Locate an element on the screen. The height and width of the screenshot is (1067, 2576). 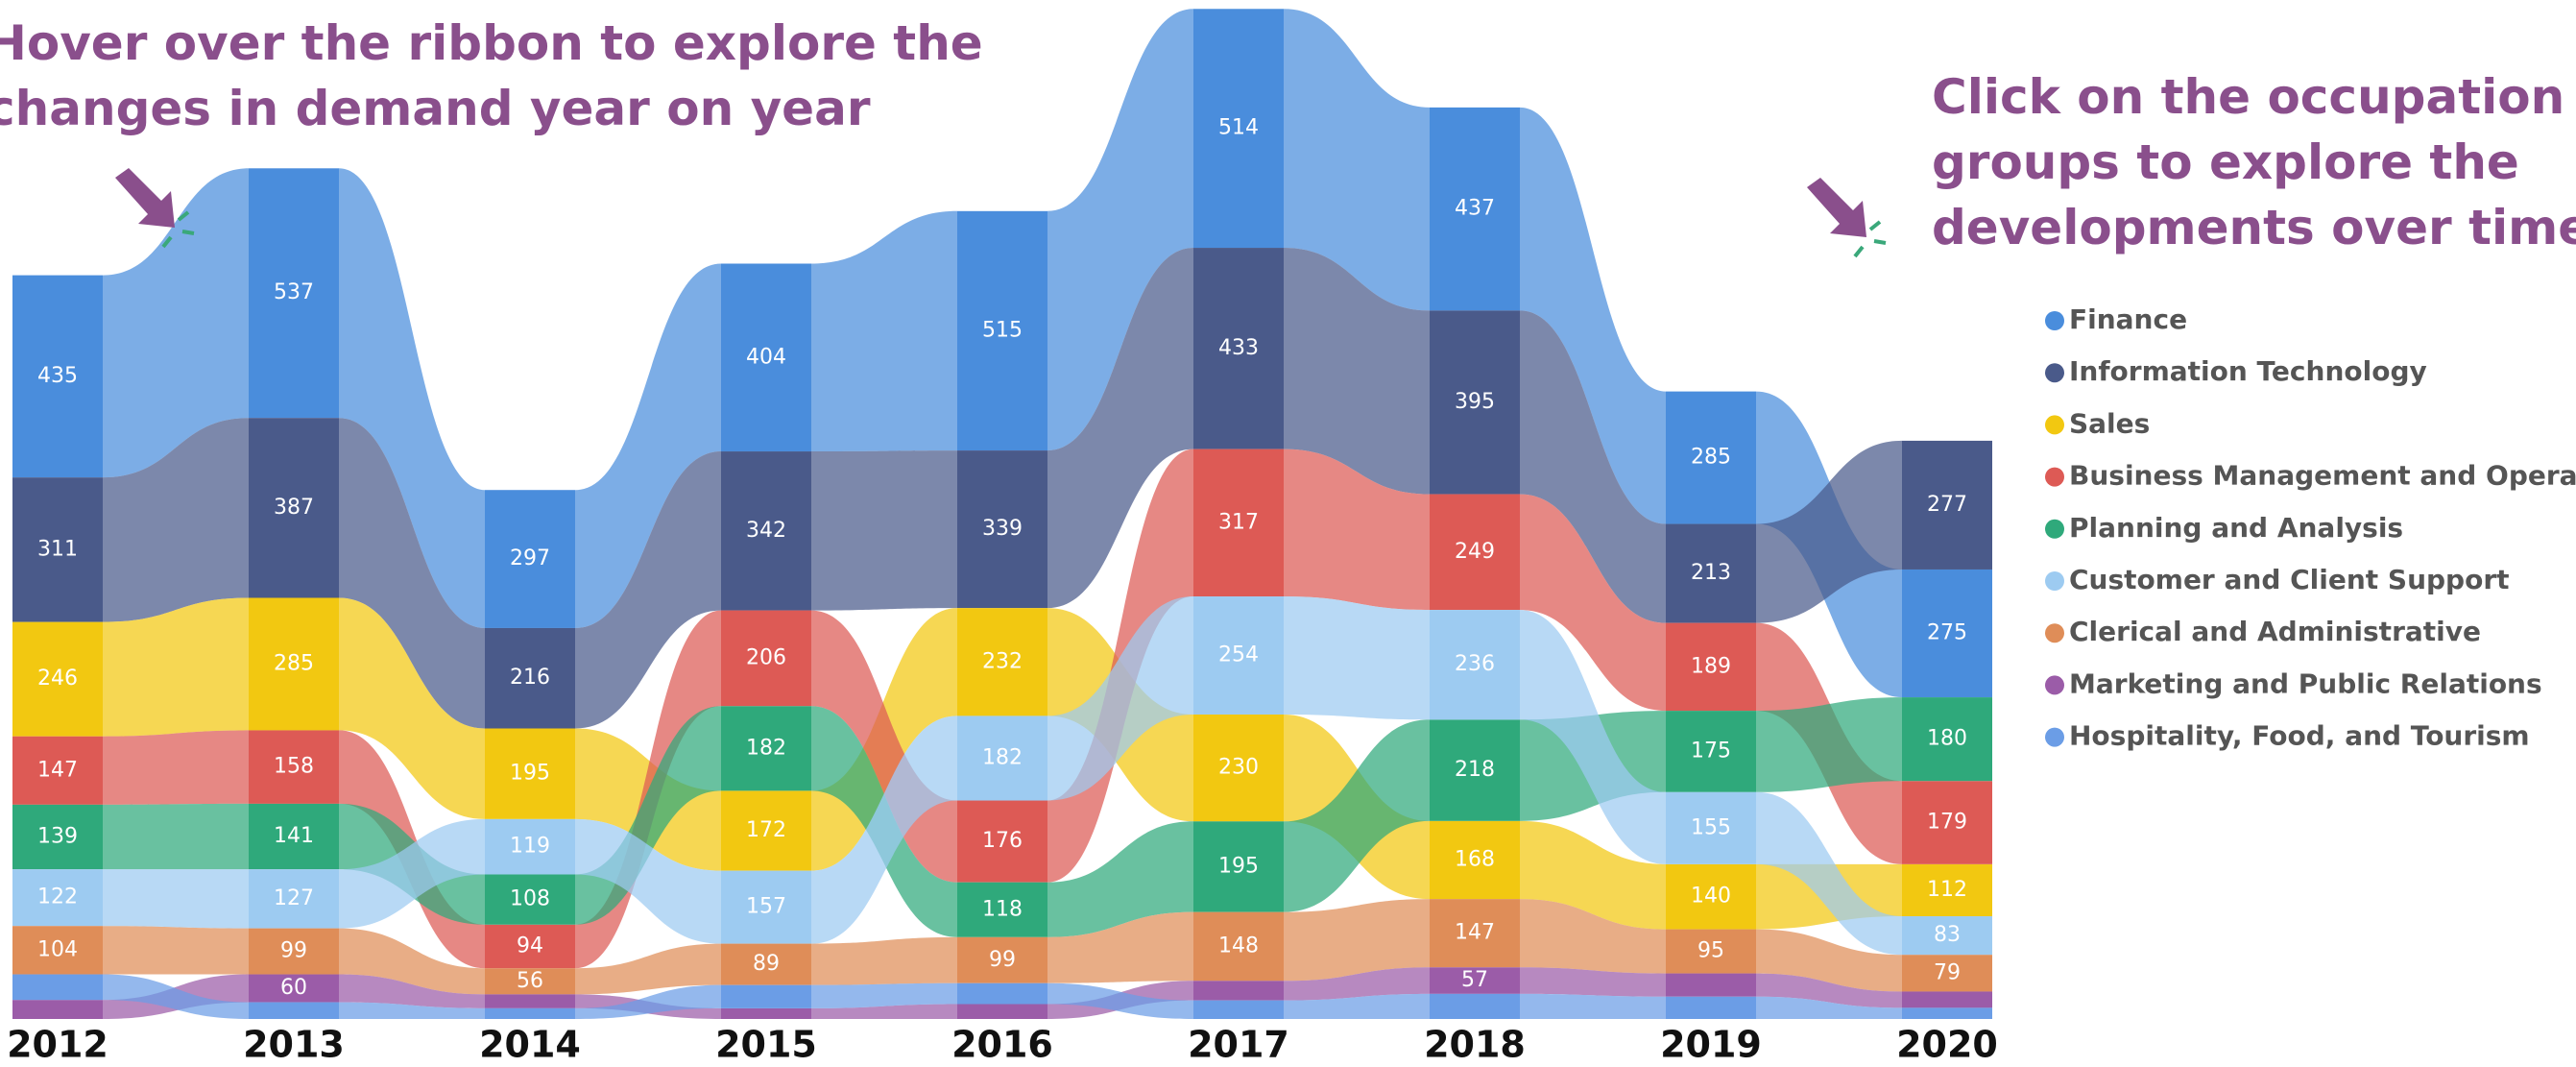
x-tick-label: 2015 is located at coordinates (766, 1045).